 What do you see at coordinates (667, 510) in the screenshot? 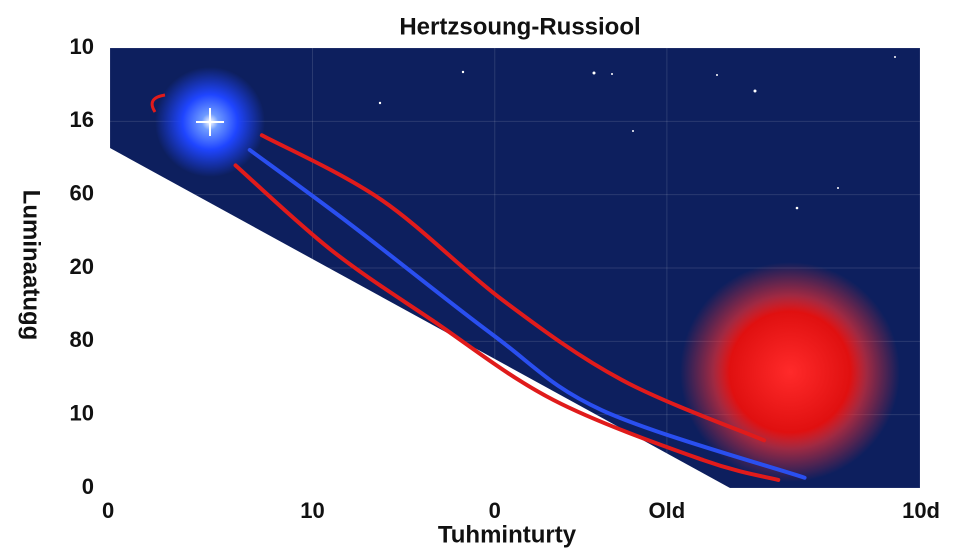
I see `x-tick-label: Old` at bounding box center [667, 510].